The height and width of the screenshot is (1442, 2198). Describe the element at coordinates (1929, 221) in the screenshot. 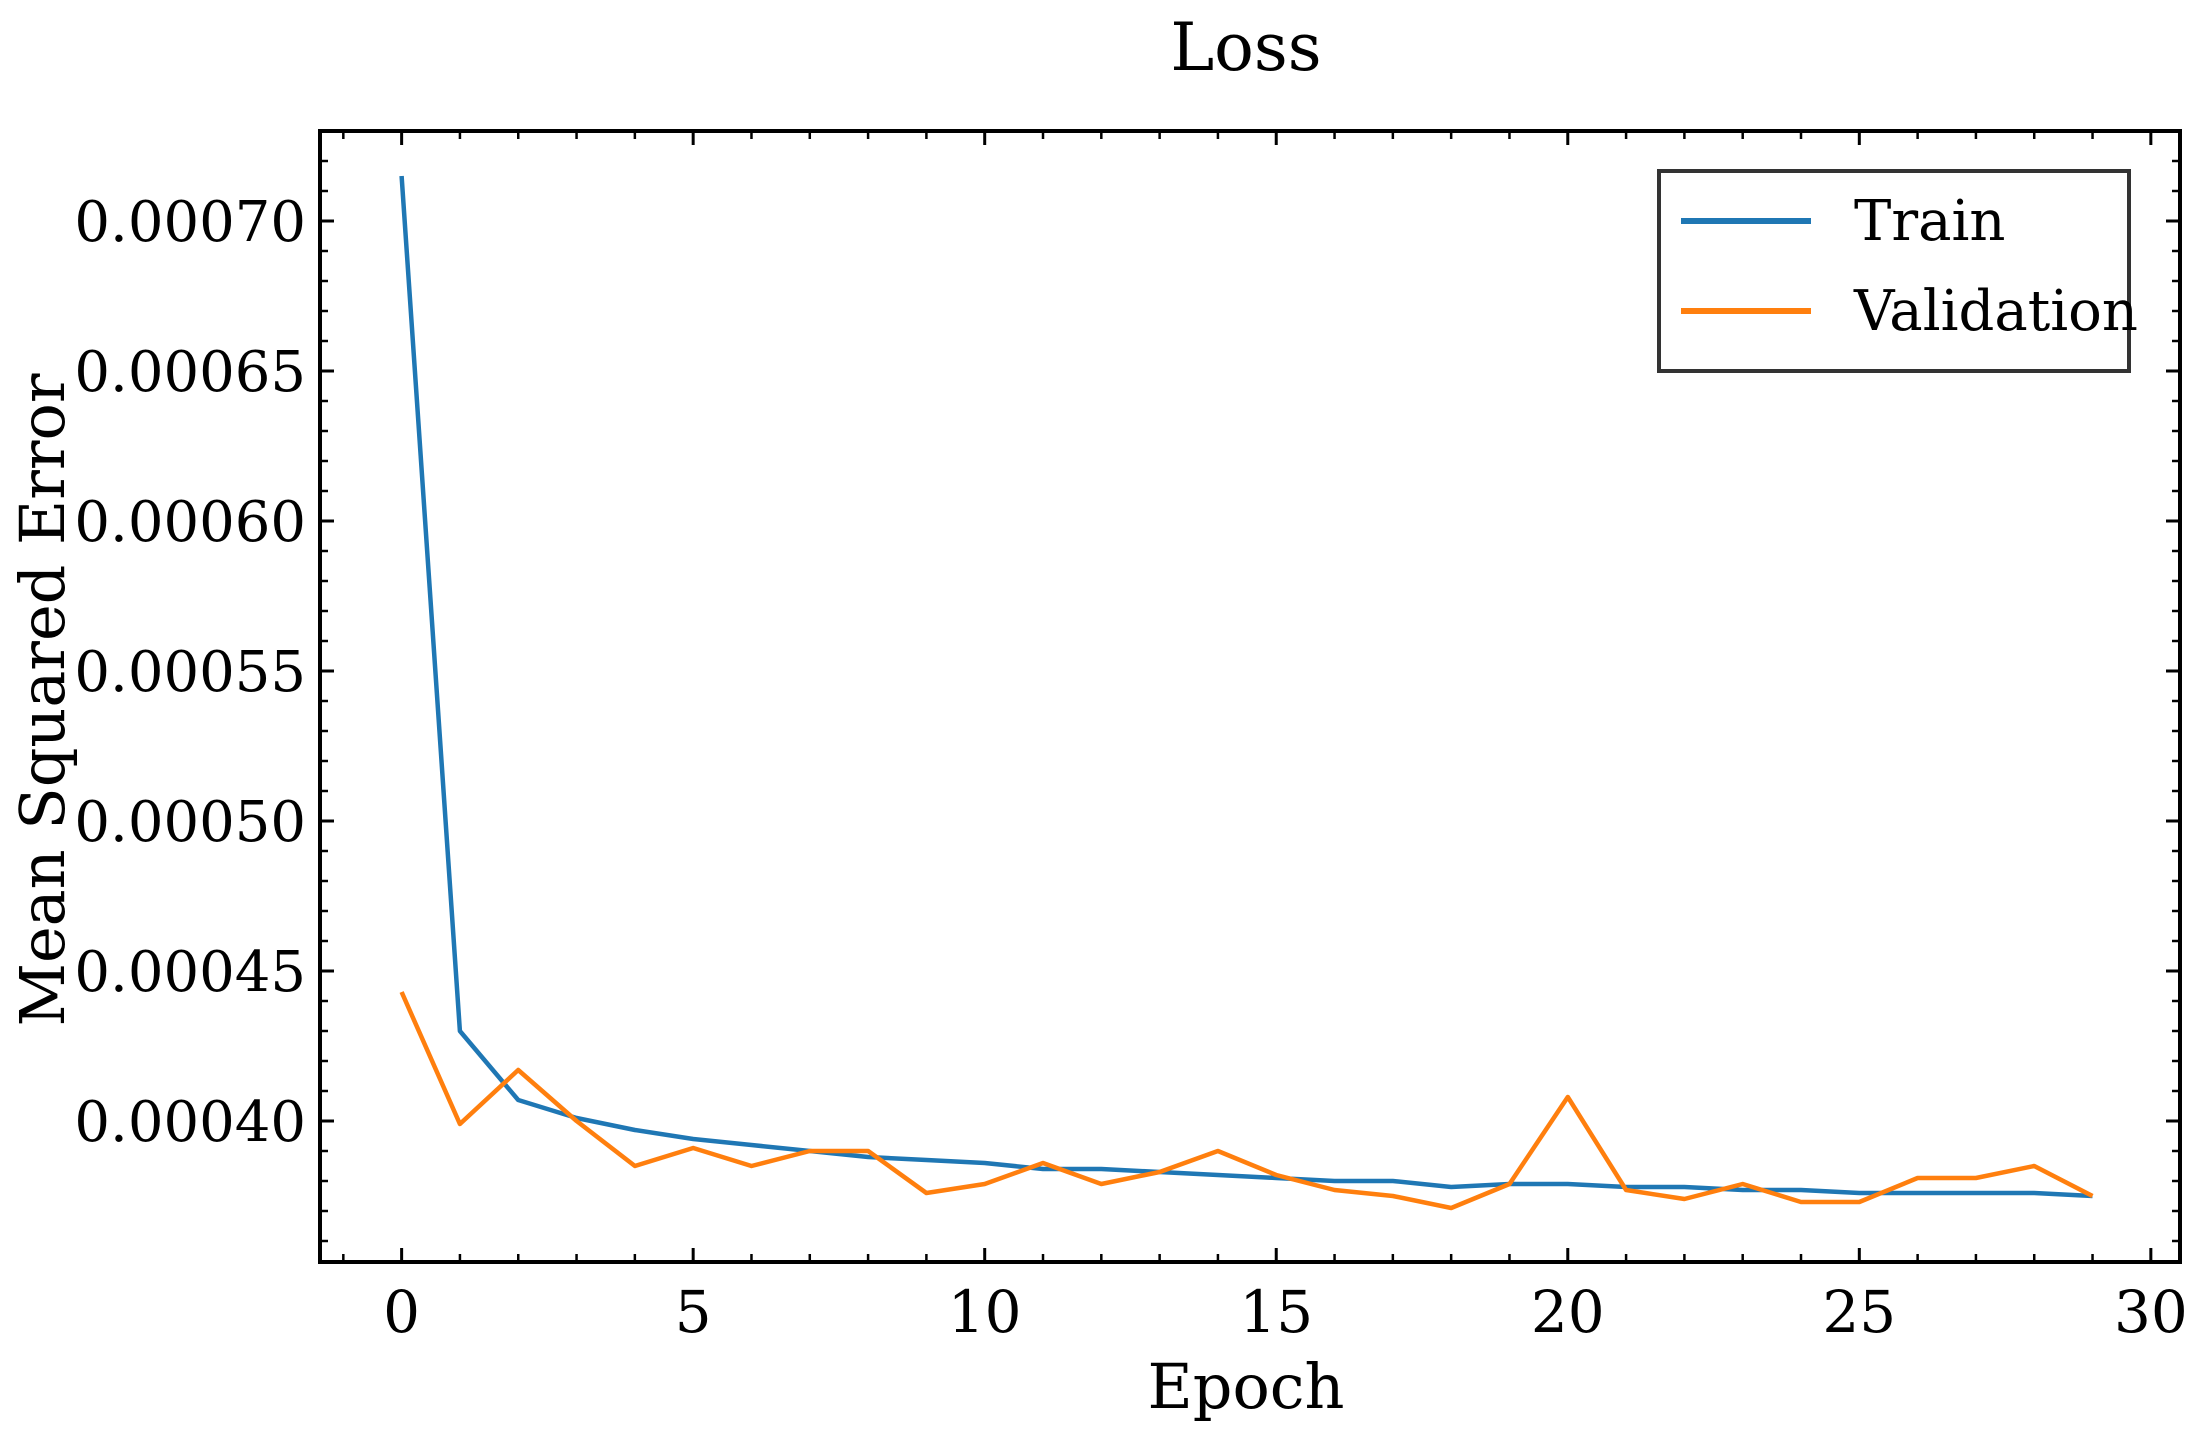

I see `legend-label-train: Train` at that location.